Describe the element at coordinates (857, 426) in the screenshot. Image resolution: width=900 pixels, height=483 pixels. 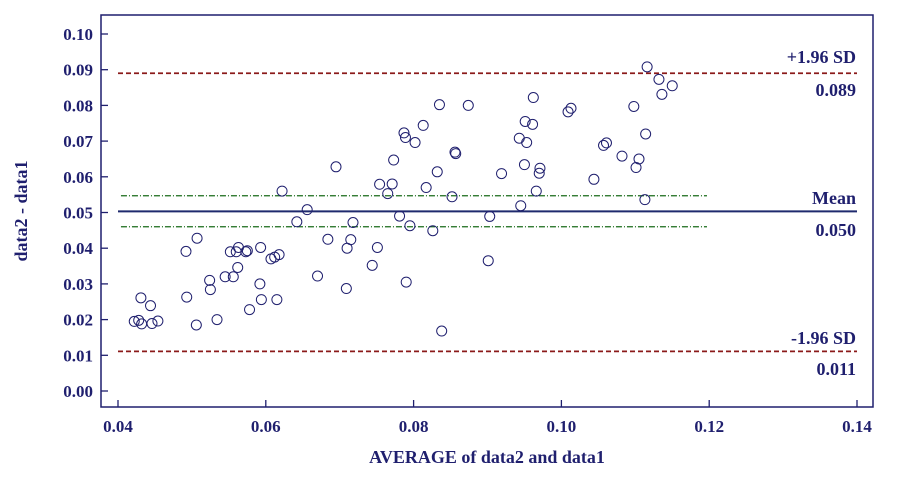
I see `x-tick-label: 0.14` at that location.